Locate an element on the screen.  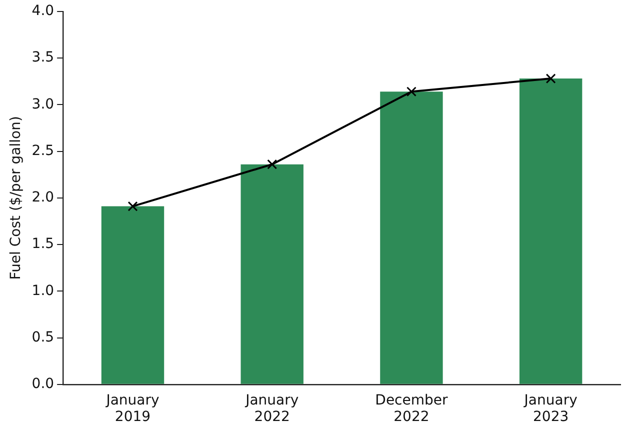
y-tick-label: 3.0 is located at coordinates (43, 104).